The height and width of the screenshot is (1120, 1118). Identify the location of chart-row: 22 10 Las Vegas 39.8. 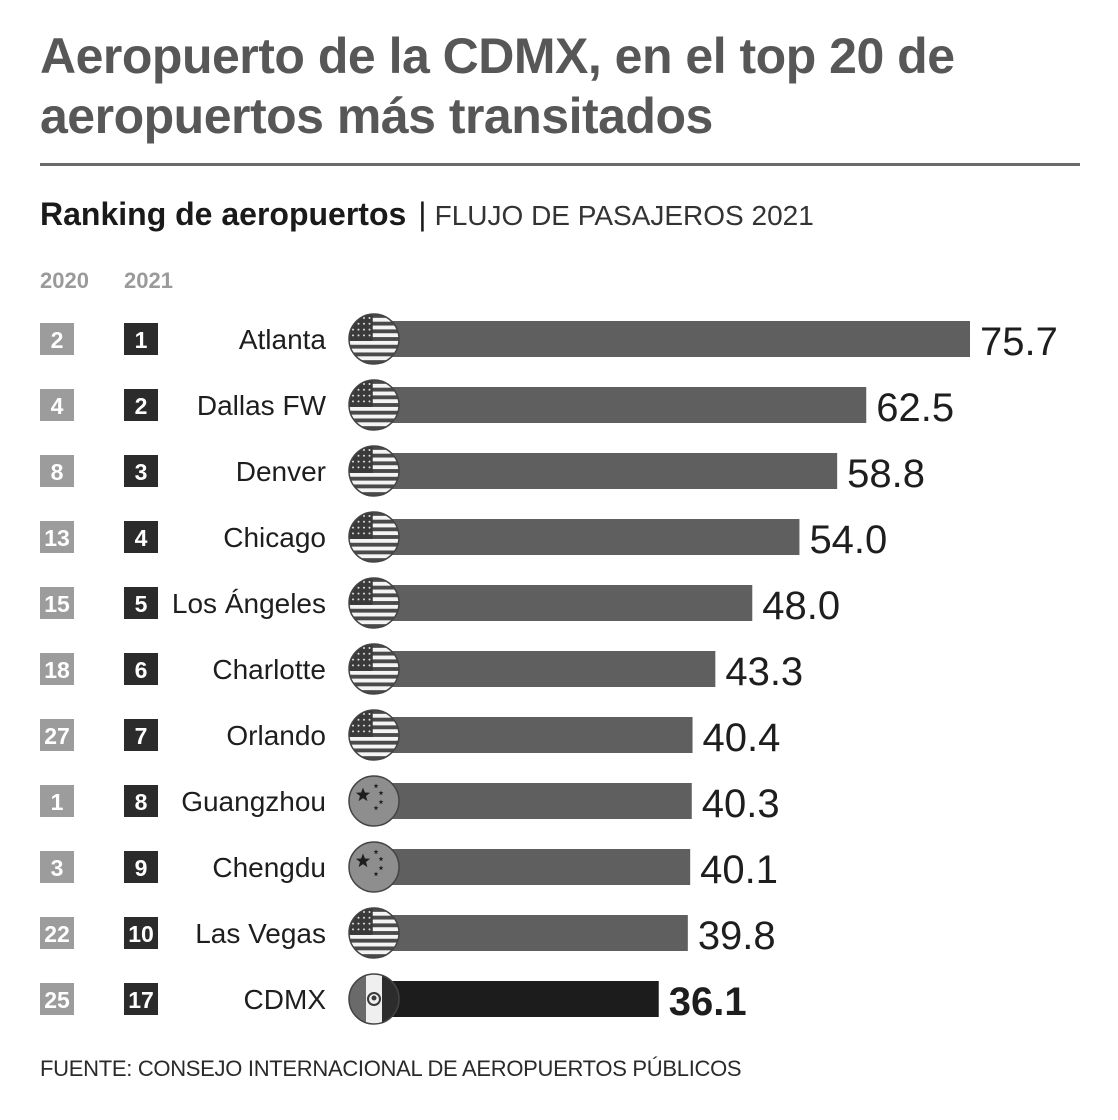
(408, 933).